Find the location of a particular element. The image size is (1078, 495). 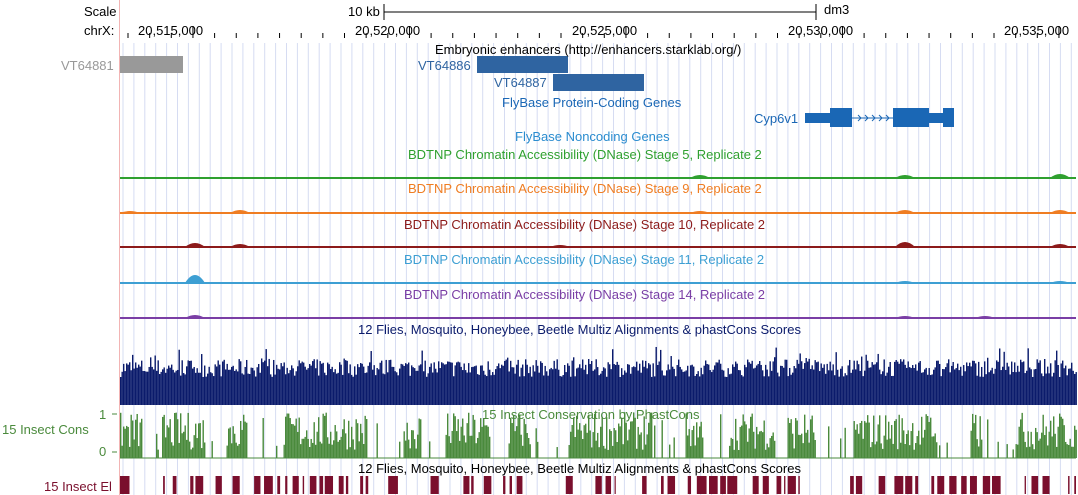

insect-cons-ymax: 1 is located at coordinates (103, 414).